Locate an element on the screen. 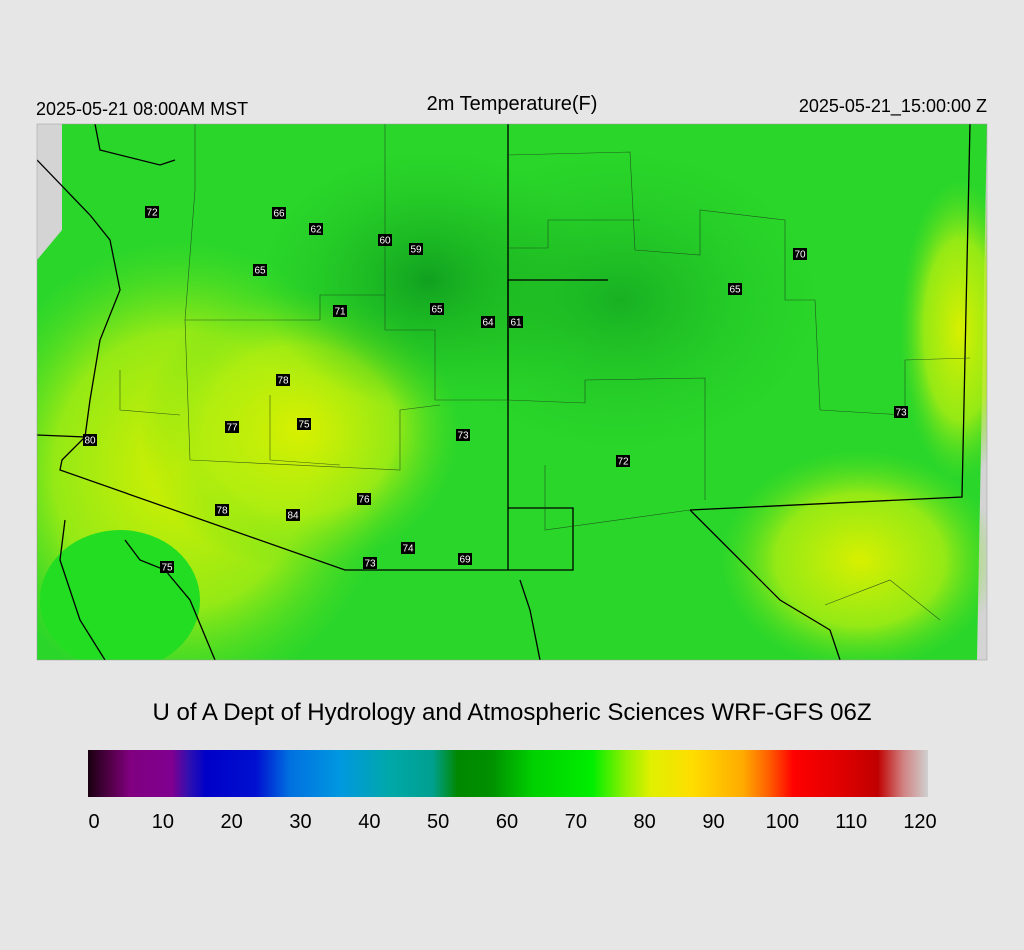 The height and width of the screenshot is (950, 1024). colorbar-tick-label: 110 is located at coordinates (851, 822).